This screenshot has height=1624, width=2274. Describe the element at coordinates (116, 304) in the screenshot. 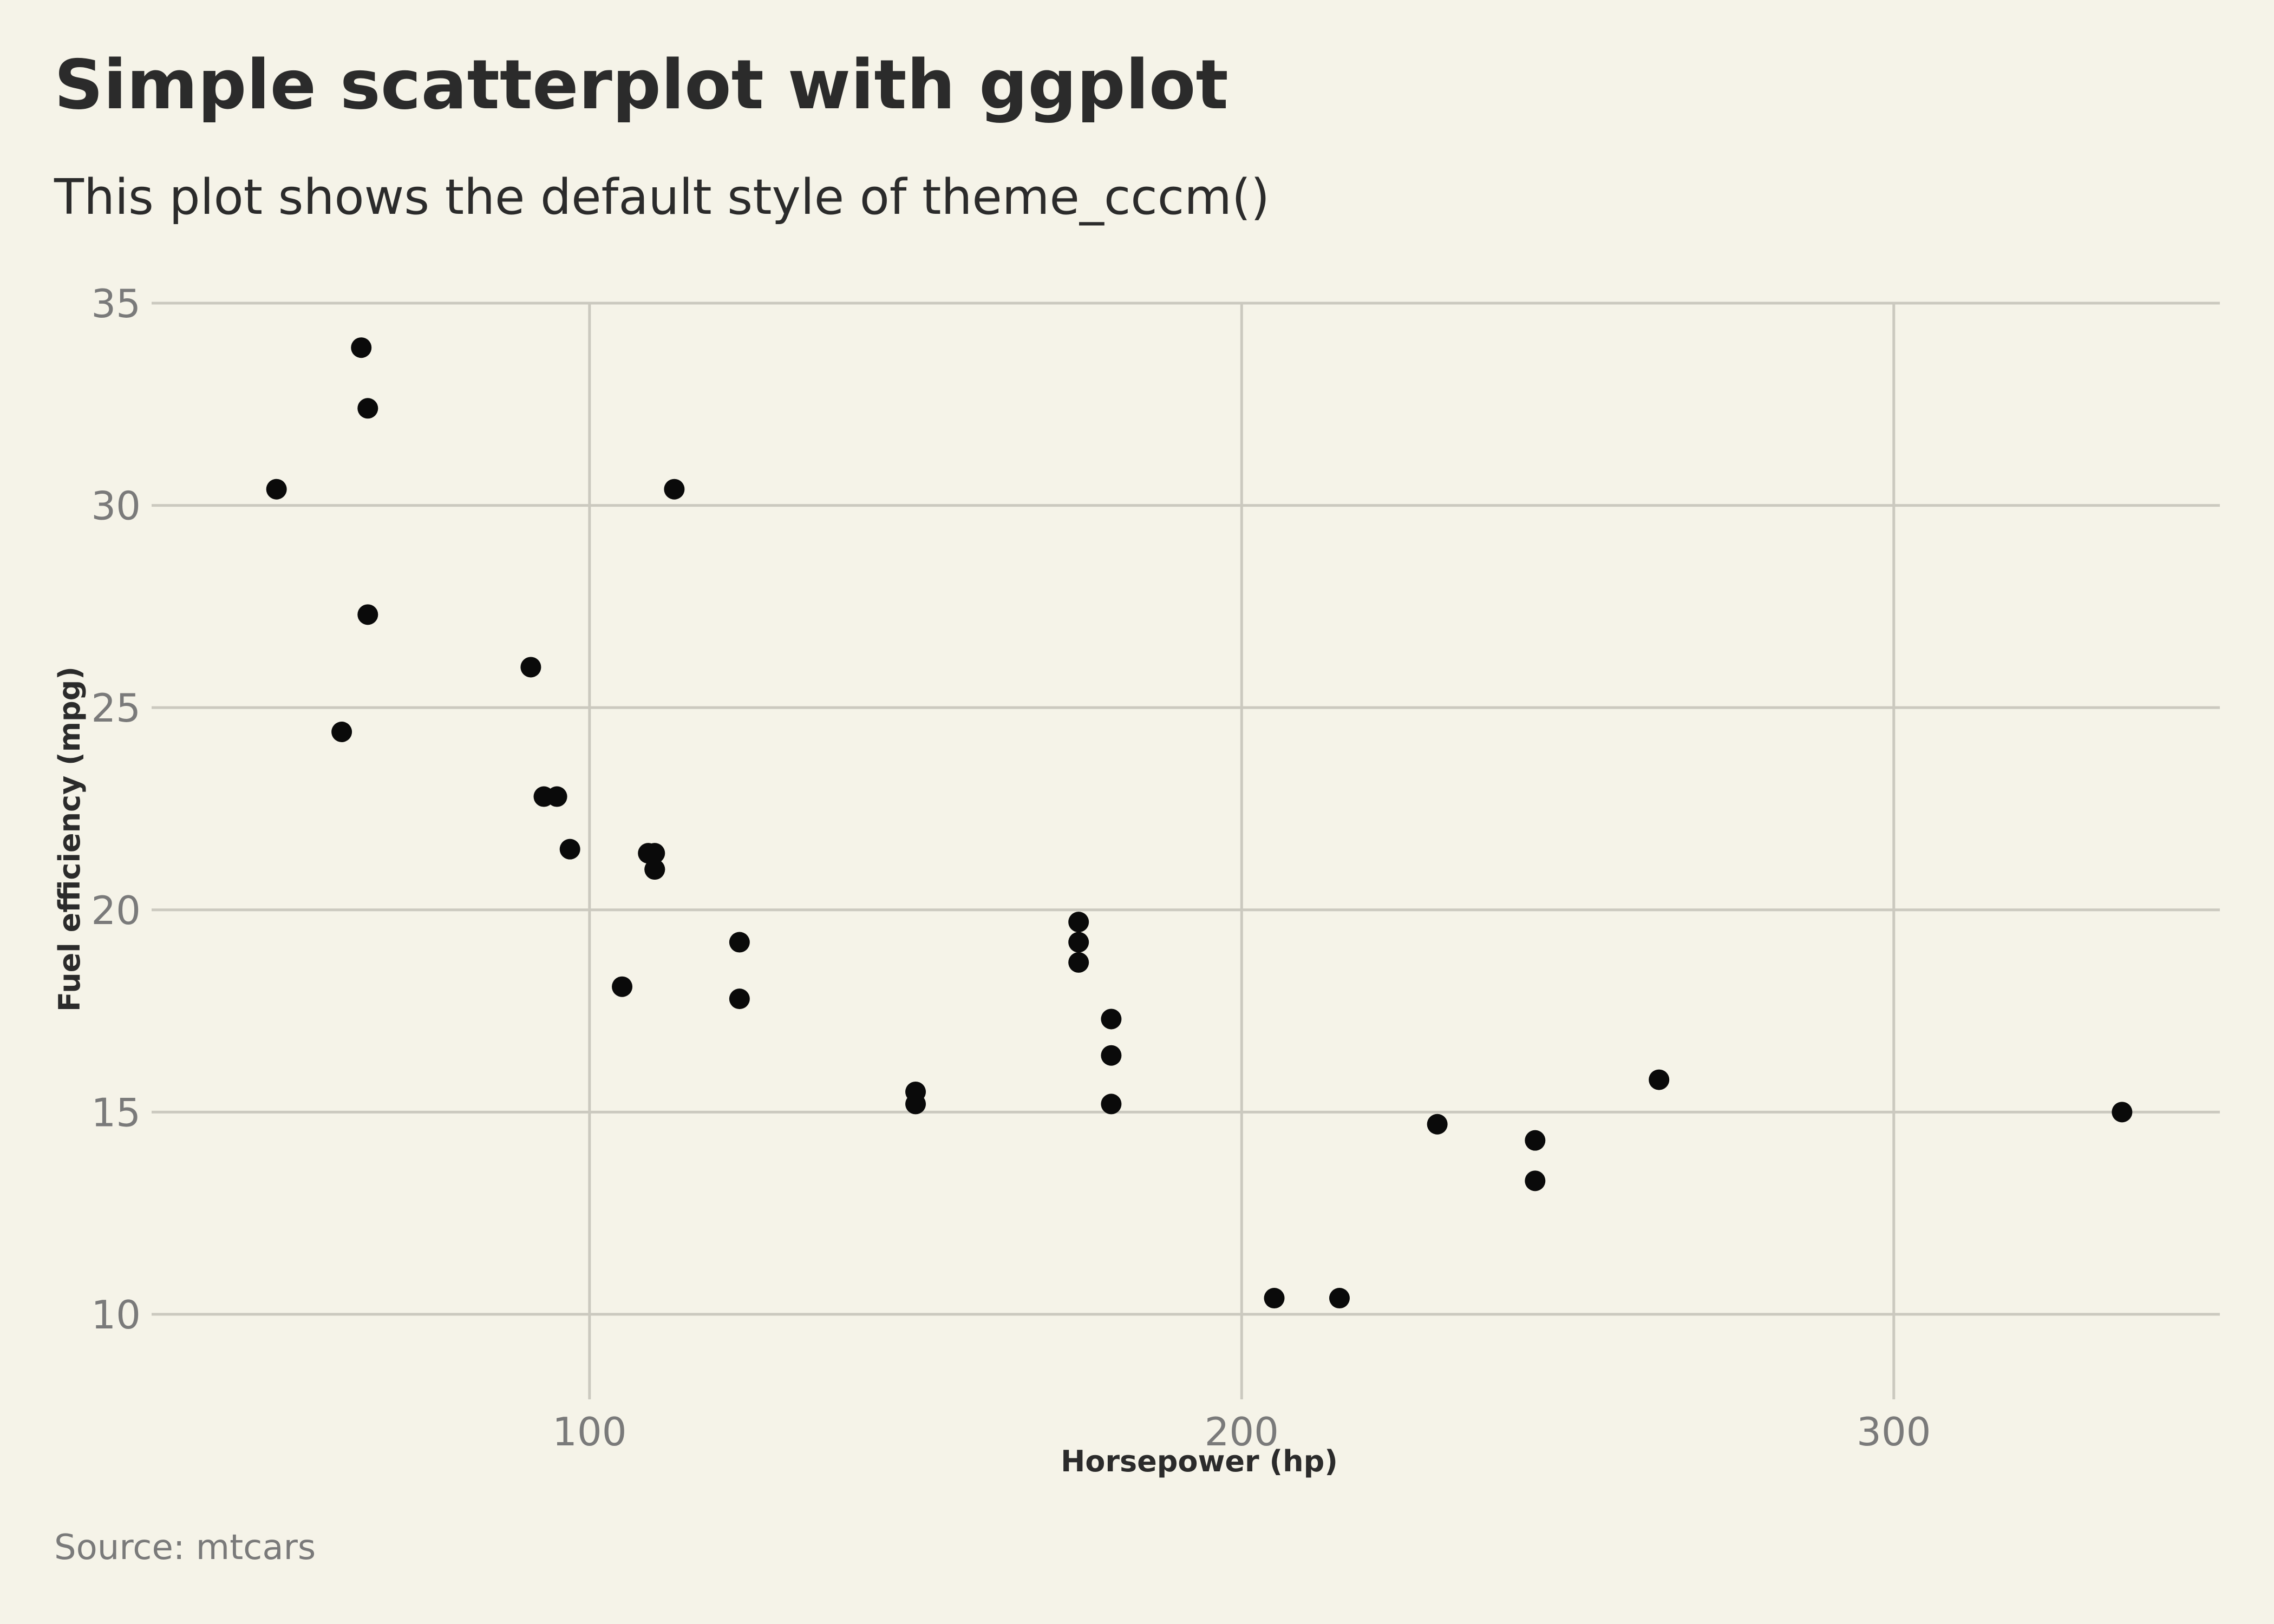

I see `y-tick-label-35: 35` at that location.